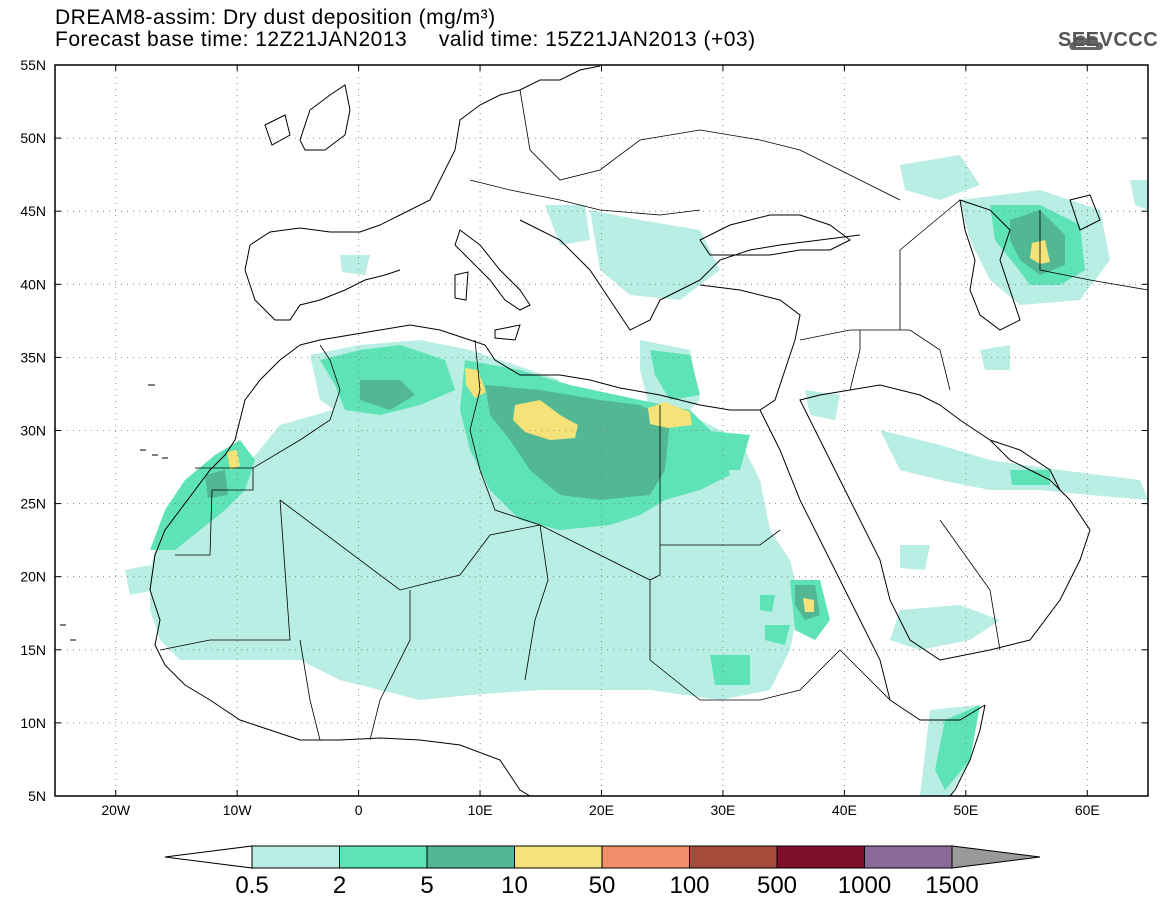 The height and width of the screenshot is (907, 1165). What do you see at coordinates (480, 810) in the screenshot?
I see `lon-tick-label: 10E` at bounding box center [480, 810].